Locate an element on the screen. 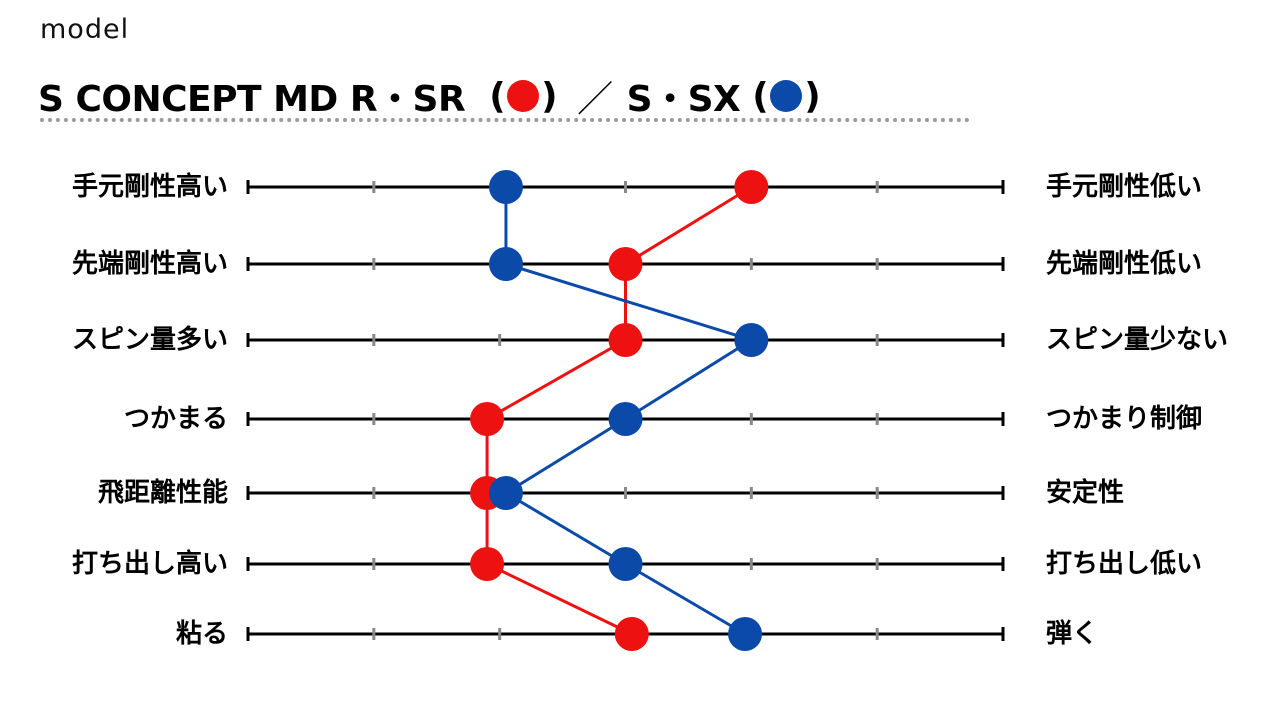 The image size is (1280, 720). series-2-name: S・SX is located at coordinates (683, 99).